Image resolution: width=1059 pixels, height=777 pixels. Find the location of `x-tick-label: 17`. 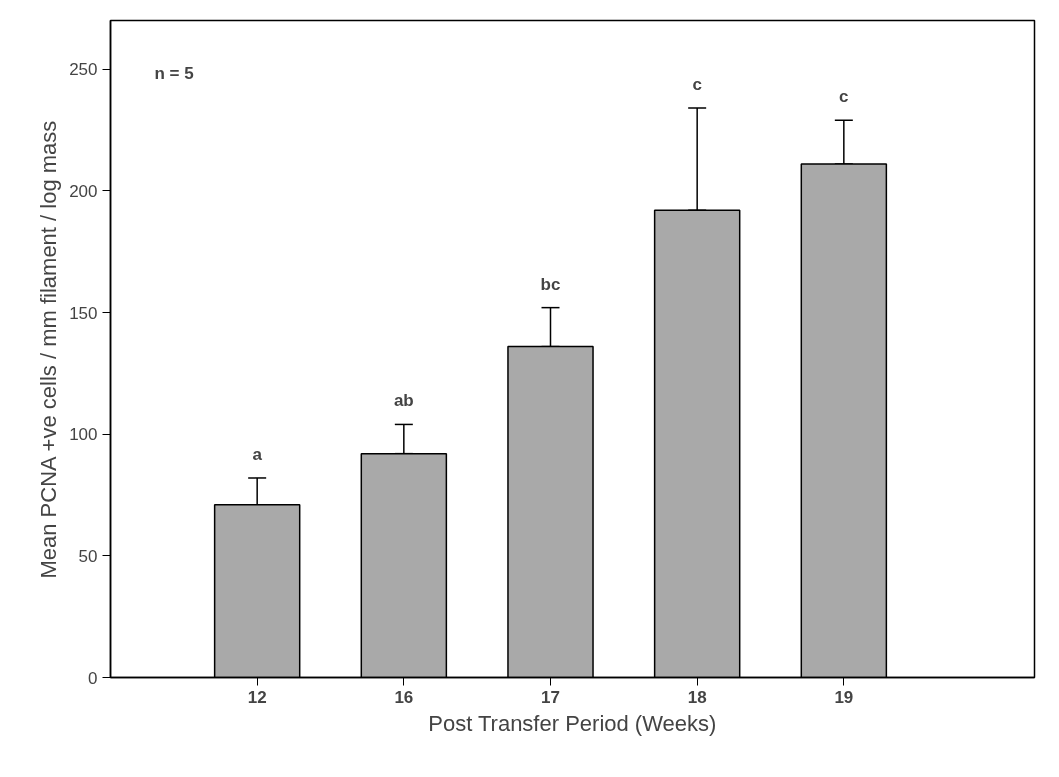

x-tick-label: 17 is located at coordinates (550, 697).